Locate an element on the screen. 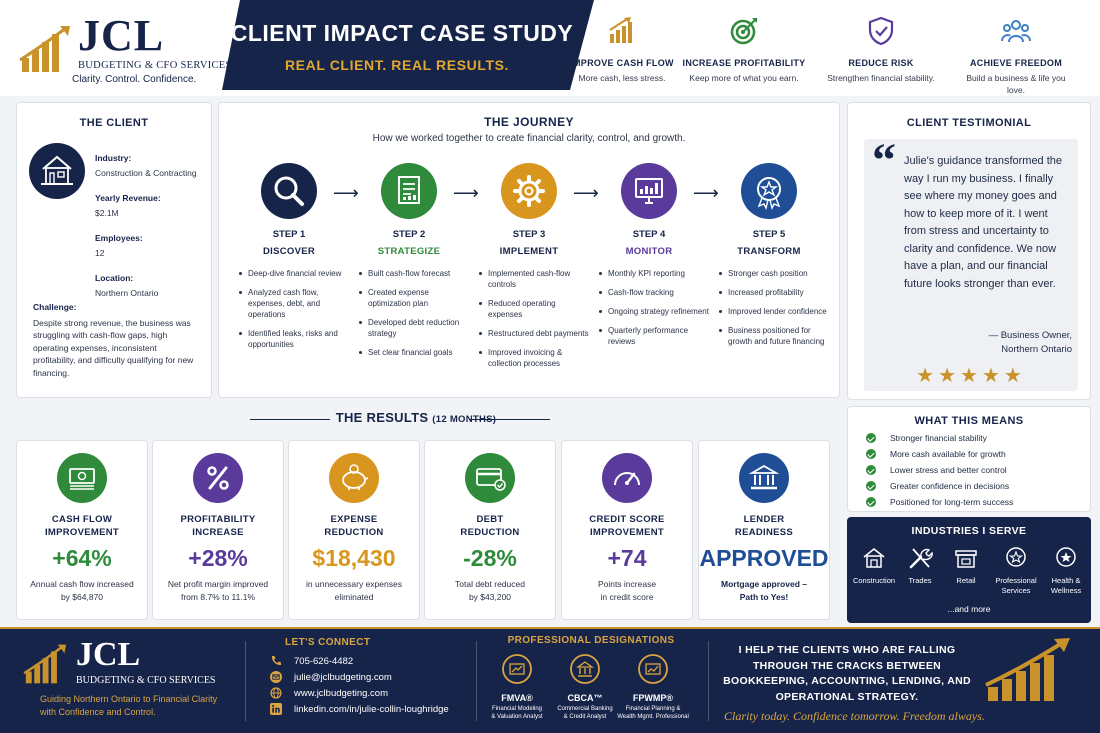  page-subtitle: REAL CLIENT. REAL RESULTS. is located at coordinates (397, 65).